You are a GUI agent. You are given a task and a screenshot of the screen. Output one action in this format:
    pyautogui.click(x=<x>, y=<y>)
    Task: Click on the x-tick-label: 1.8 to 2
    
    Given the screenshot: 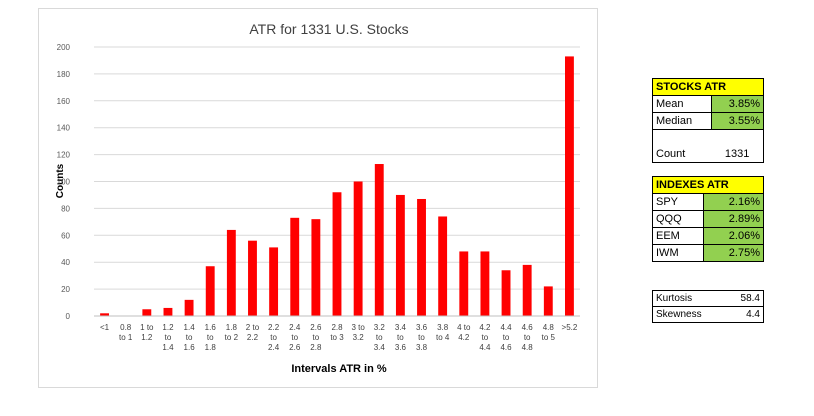 What is the action you would take?
    pyautogui.click(x=232, y=332)
    